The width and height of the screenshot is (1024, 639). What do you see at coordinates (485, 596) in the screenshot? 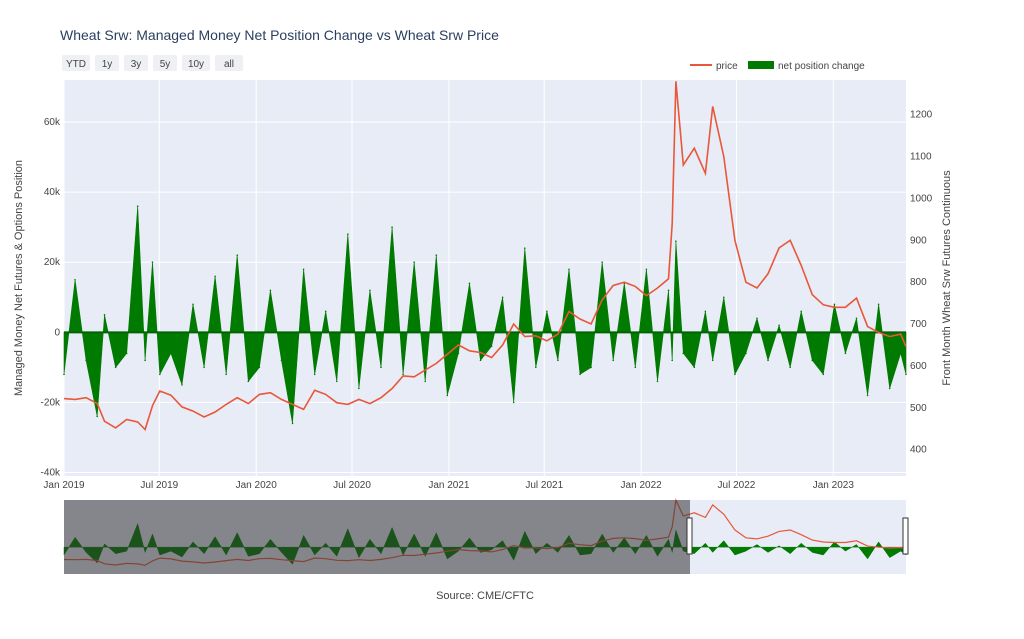
I see `source-note: Source: CME/CFTC` at bounding box center [485, 596].